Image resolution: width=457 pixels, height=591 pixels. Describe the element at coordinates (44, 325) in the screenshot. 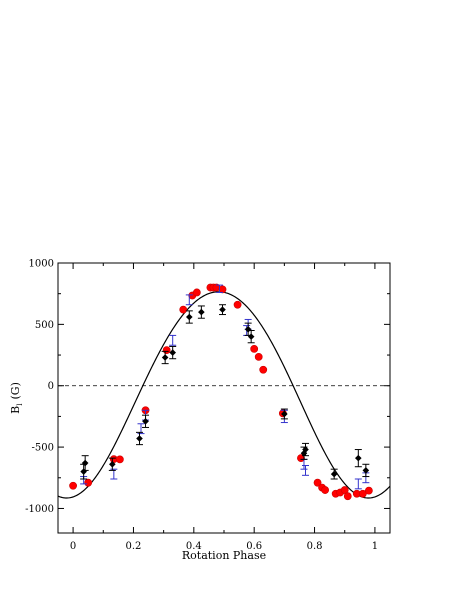

I see `y-tick-label: 500` at that location.